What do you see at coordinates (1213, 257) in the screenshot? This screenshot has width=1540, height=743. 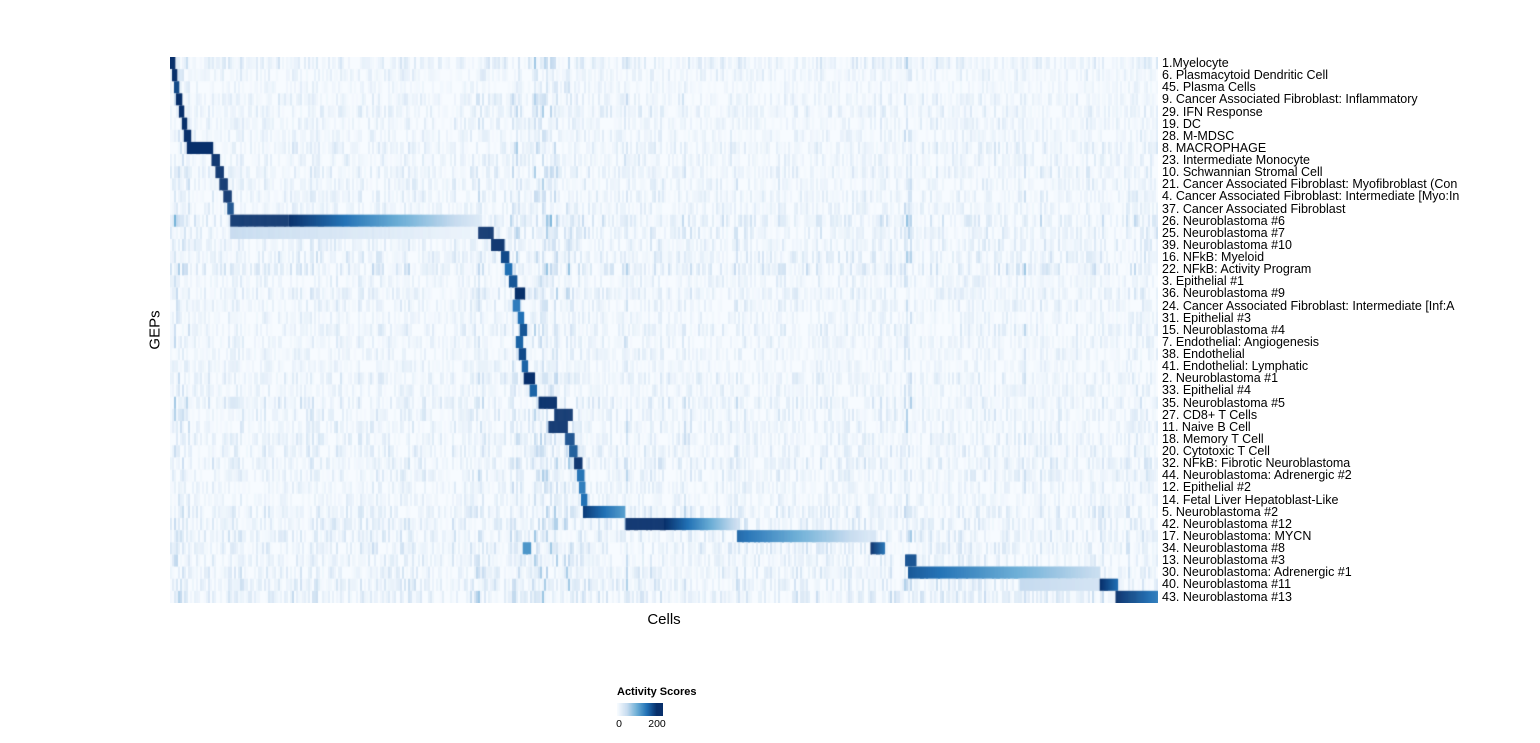 I see `row-label: 16. NFkB: Myeloid` at bounding box center [1213, 257].